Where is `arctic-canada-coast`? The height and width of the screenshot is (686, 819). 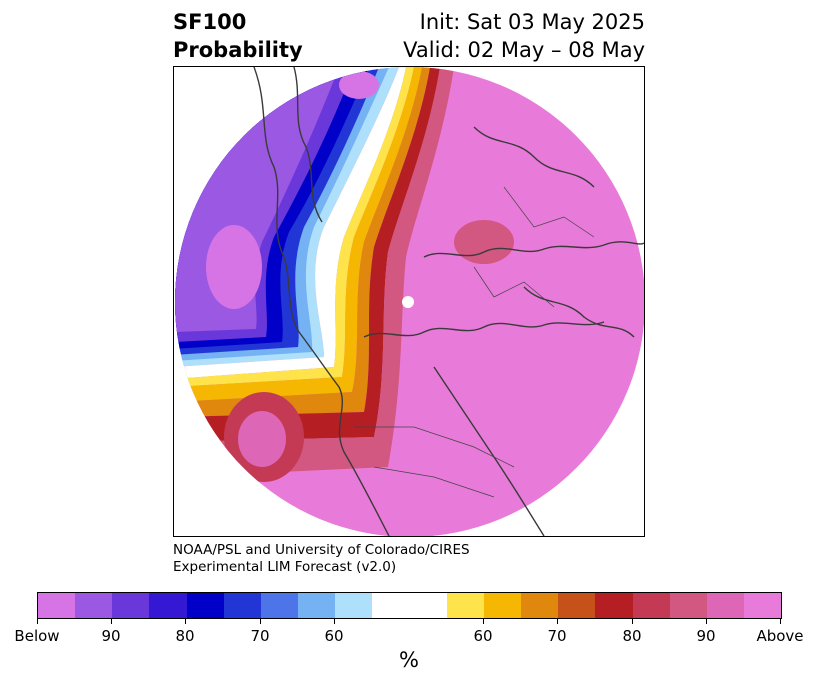
arctic-canada-coast is located at coordinates (484, 329).